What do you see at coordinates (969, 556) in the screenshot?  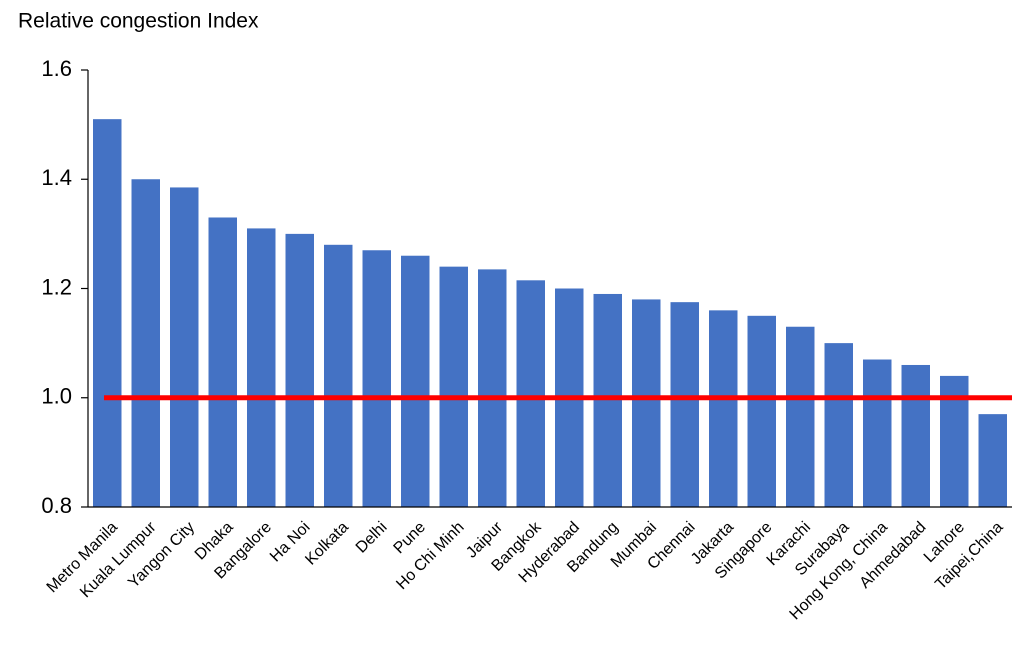 I see `x-tick-label: Taipei,China` at bounding box center [969, 556].